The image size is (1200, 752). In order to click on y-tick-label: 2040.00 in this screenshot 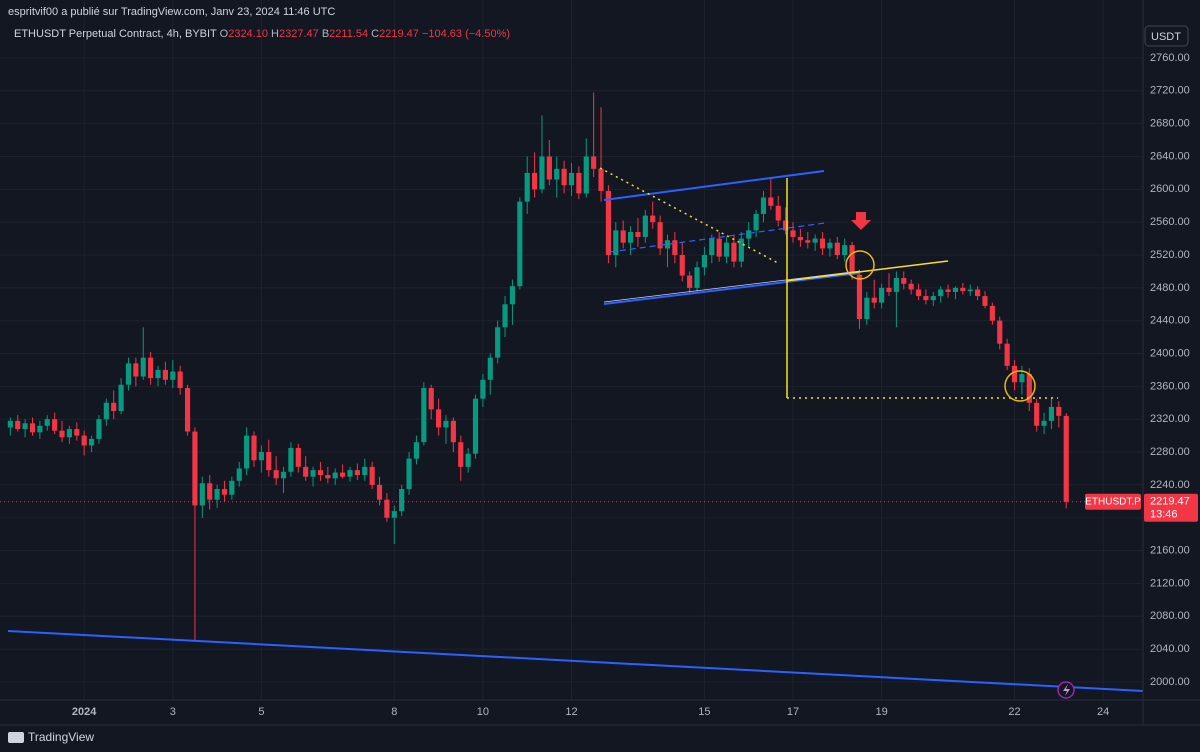, I will do `click(1170, 649)`.